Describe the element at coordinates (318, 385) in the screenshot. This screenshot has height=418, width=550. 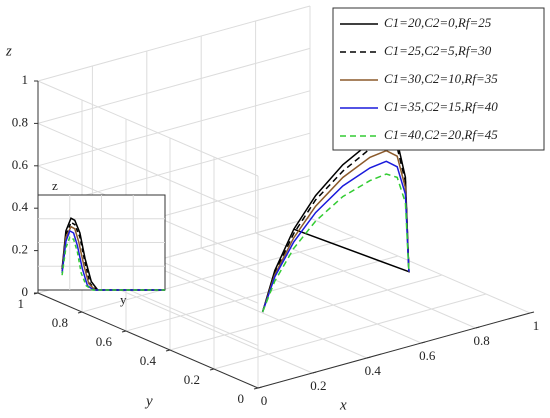
I see `x-tick-label: 0.2` at that location.